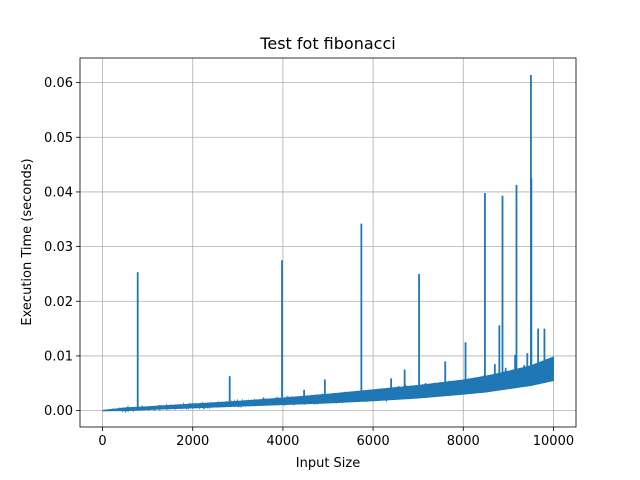  Describe the element at coordinates (58, 356) in the screenshot. I see `y-tick-label: 0.01` at that location.